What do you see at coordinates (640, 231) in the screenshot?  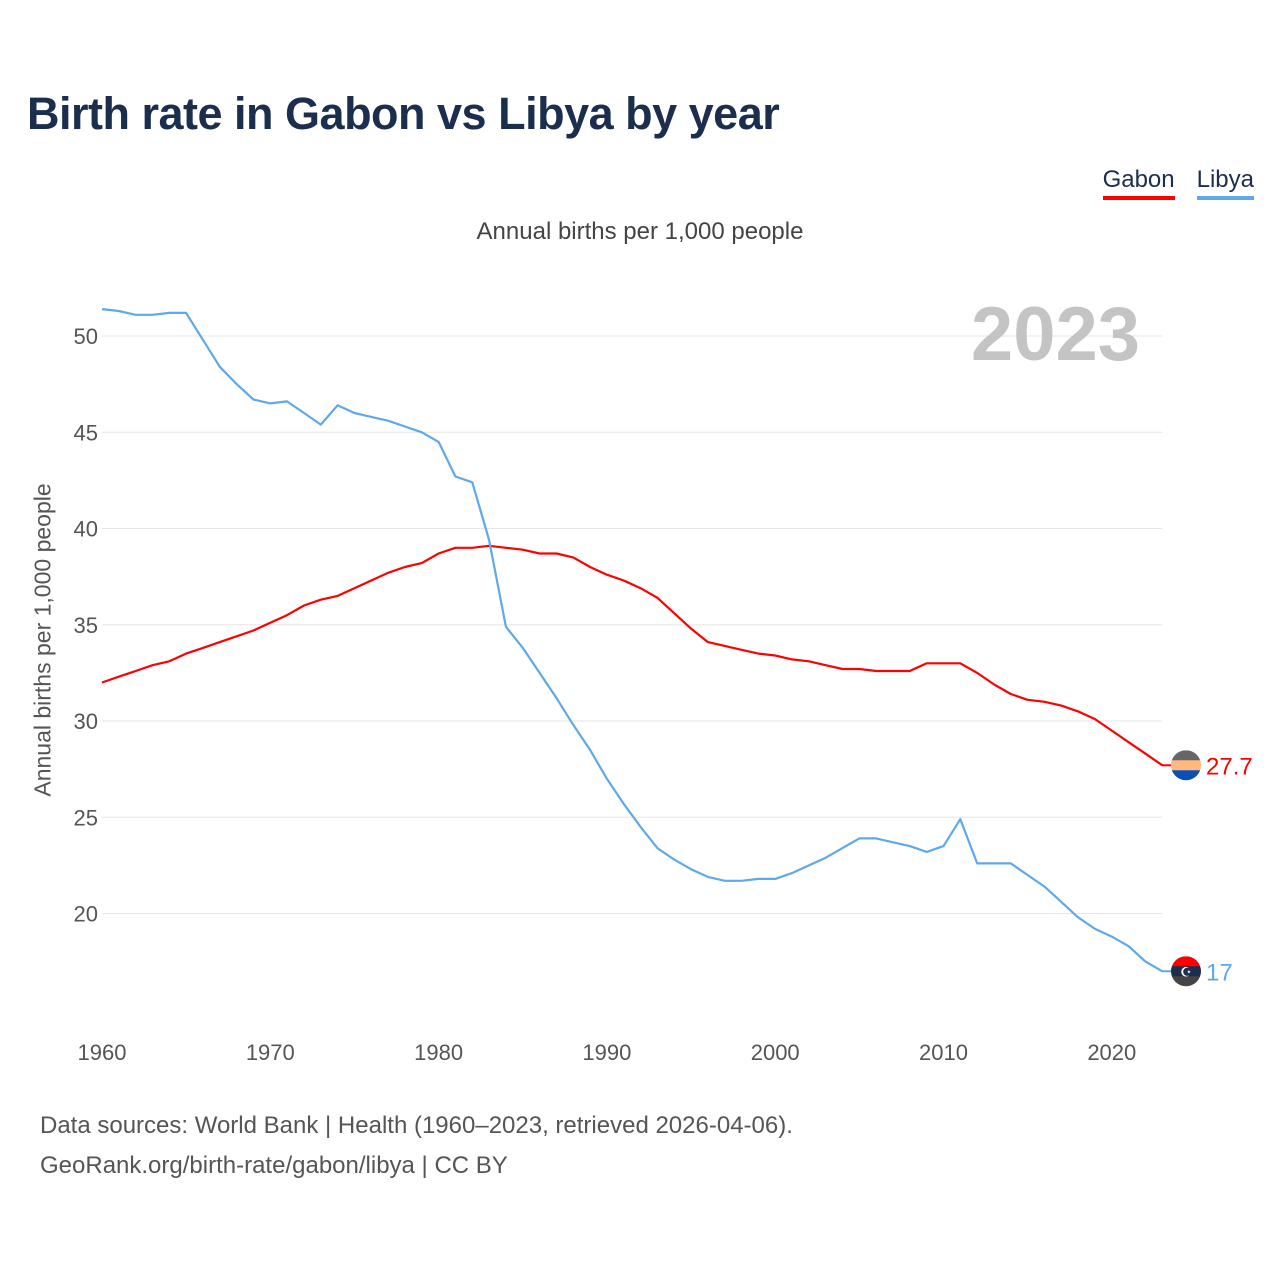 I see `chart-subtitle: Annual births per 1,000 people` at bounding box center [640, 231].